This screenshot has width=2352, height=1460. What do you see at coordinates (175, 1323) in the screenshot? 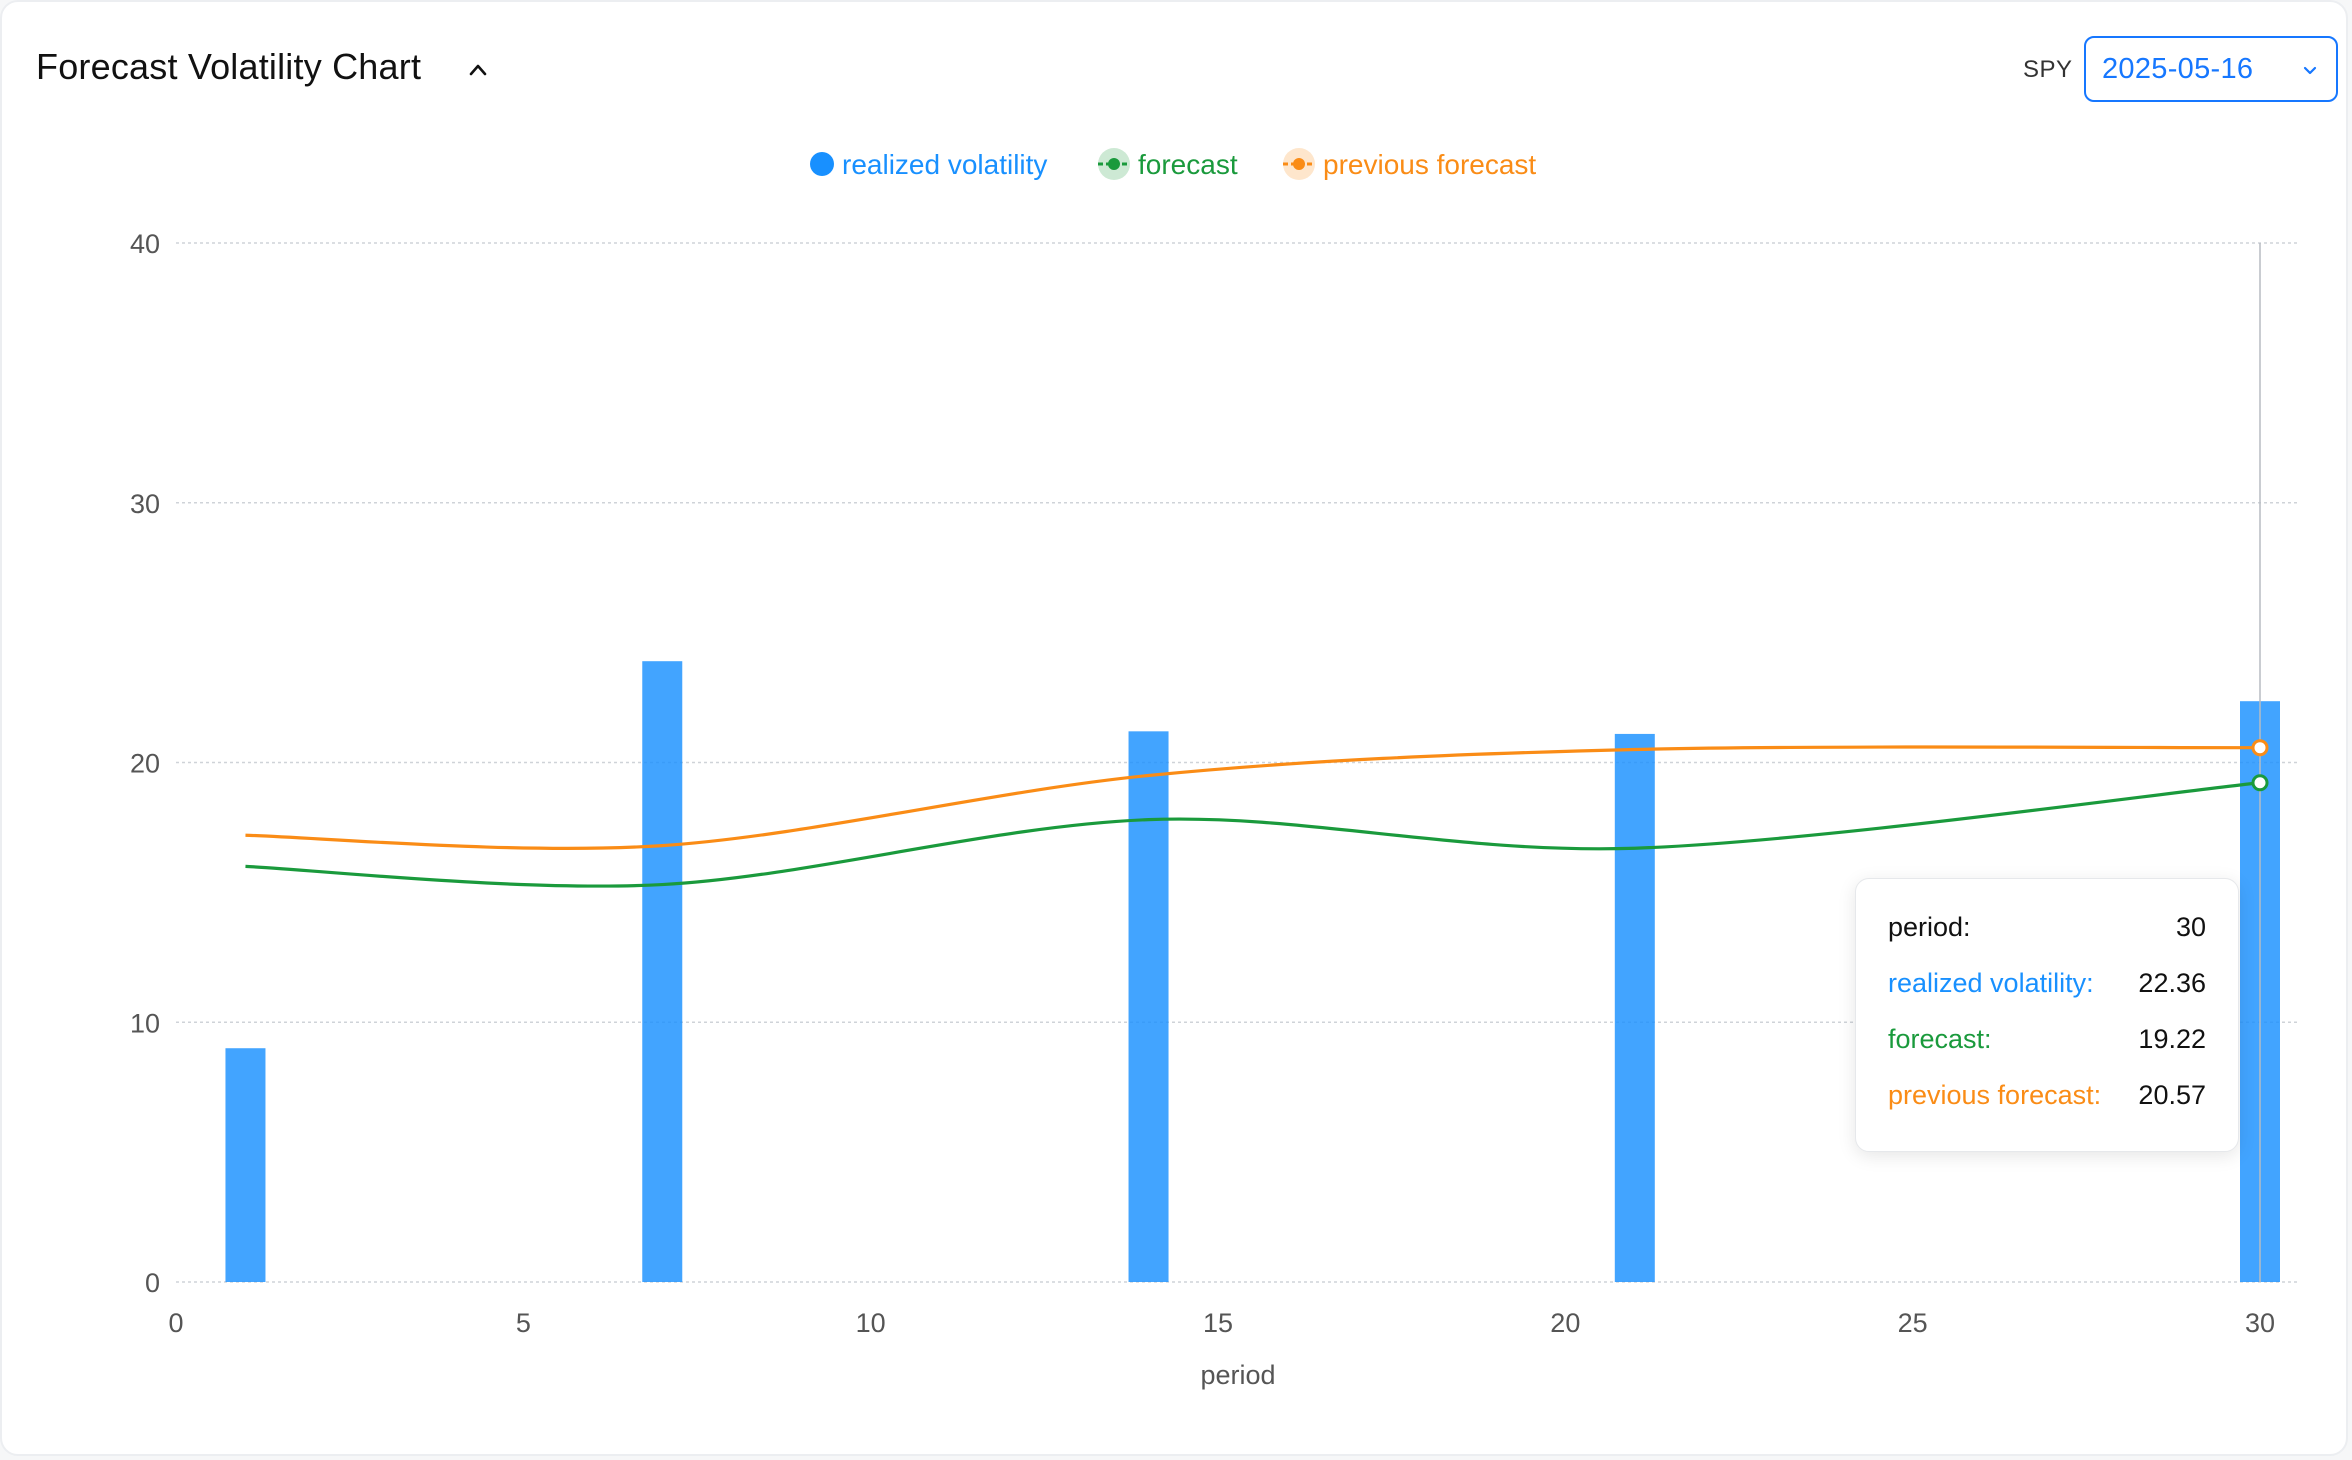
I see `x-tick-label: 0` at bounding box center [175, 1323].